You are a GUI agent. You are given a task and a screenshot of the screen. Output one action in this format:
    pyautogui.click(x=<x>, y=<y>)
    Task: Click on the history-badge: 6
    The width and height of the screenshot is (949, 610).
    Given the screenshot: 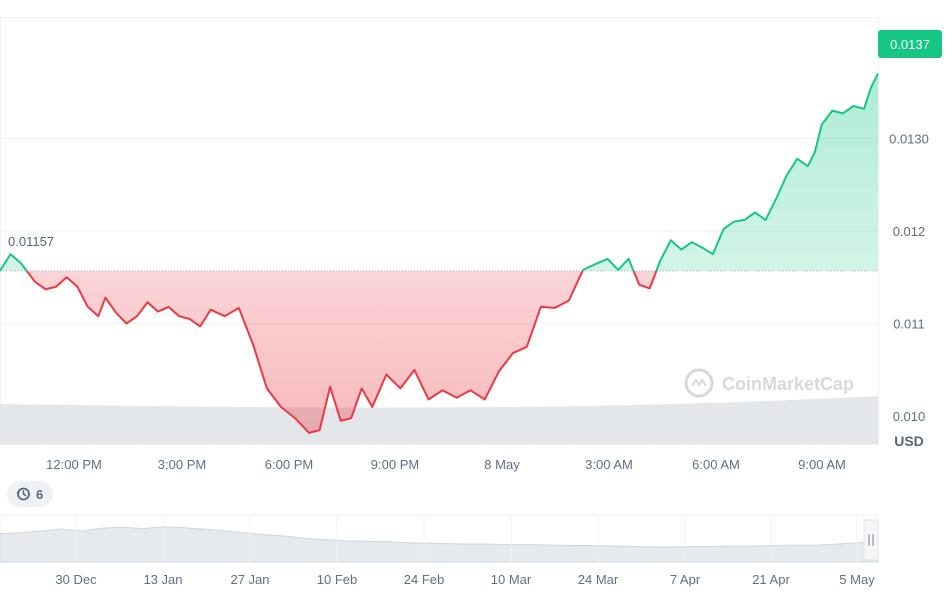 What is the action you would take?
    pyautogui.click(x=30, y=494)
    